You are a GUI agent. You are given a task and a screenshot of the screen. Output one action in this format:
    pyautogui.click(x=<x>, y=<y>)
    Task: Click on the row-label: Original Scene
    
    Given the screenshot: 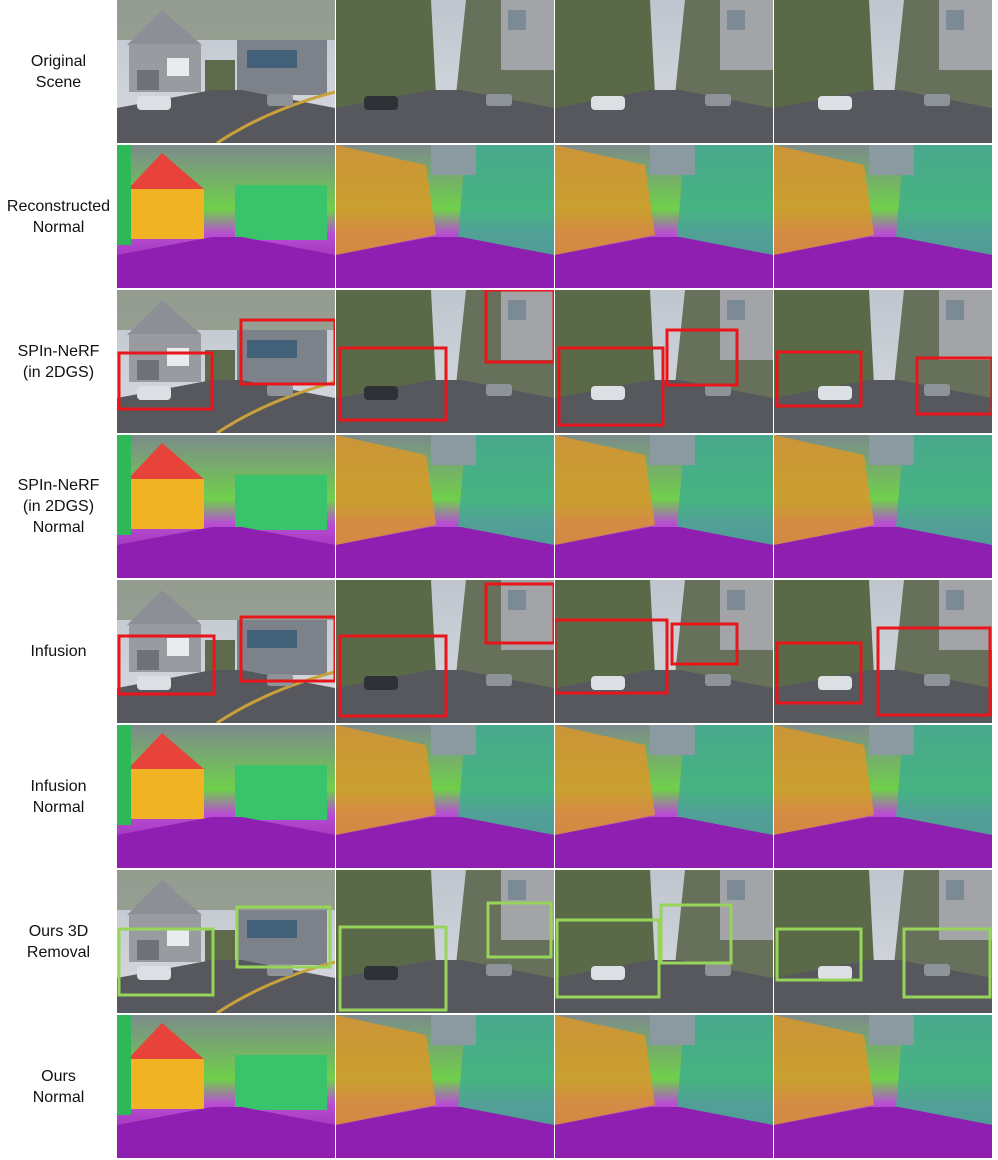 What is the action you would take?
    pyautogui.click(x=58, y=71)
    